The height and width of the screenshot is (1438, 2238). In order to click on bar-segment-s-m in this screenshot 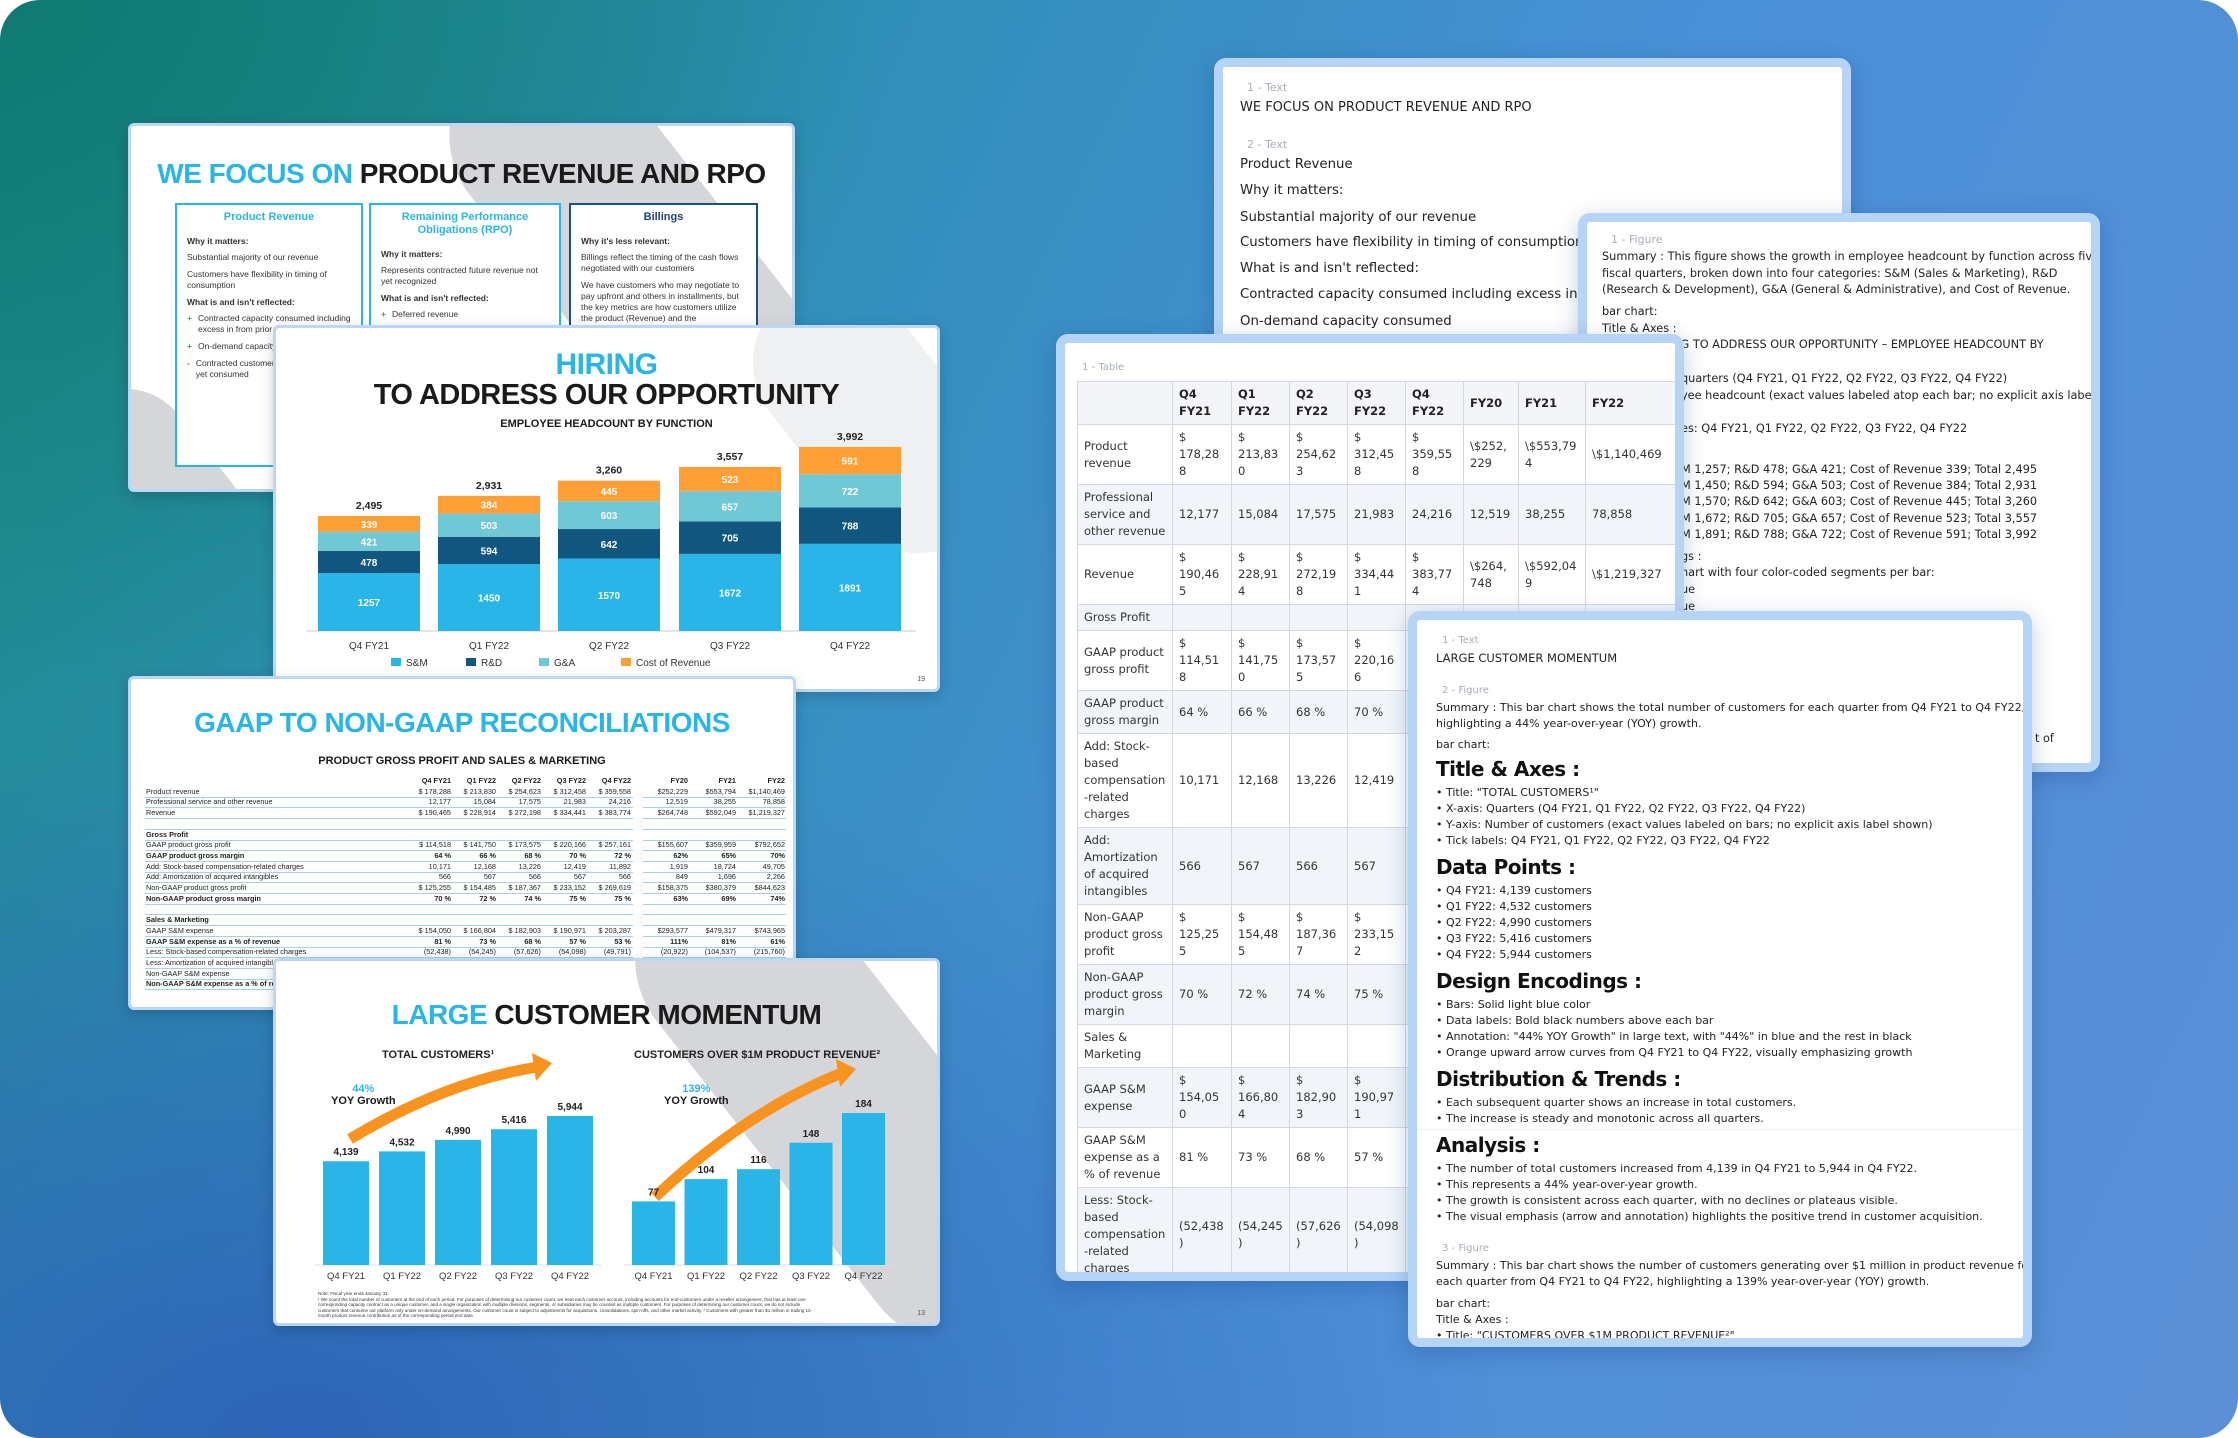, I will do `click(369, 602)`.